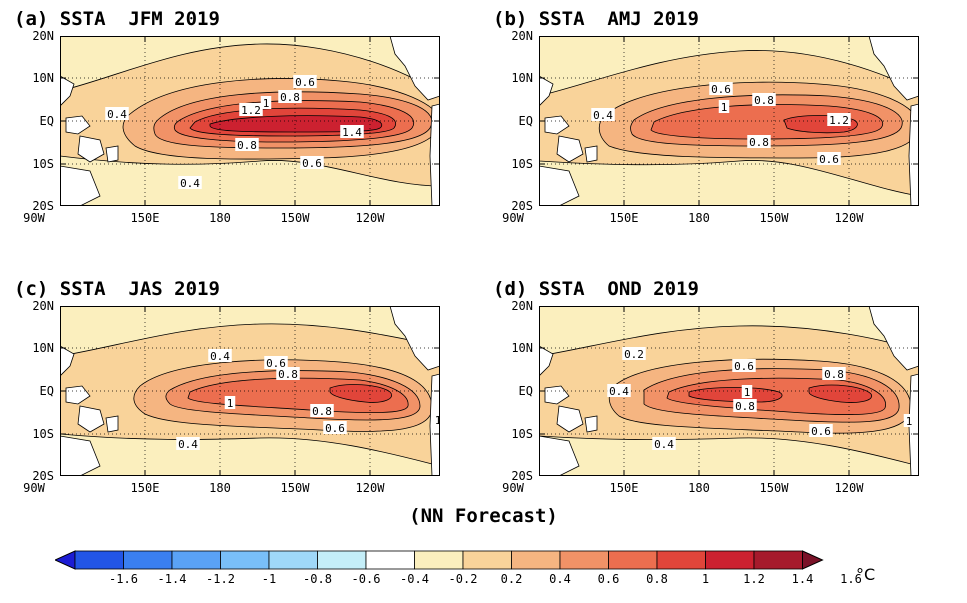  I want to click on panel-title: (b) SSTA AMJ 2019, so click(596, 19).